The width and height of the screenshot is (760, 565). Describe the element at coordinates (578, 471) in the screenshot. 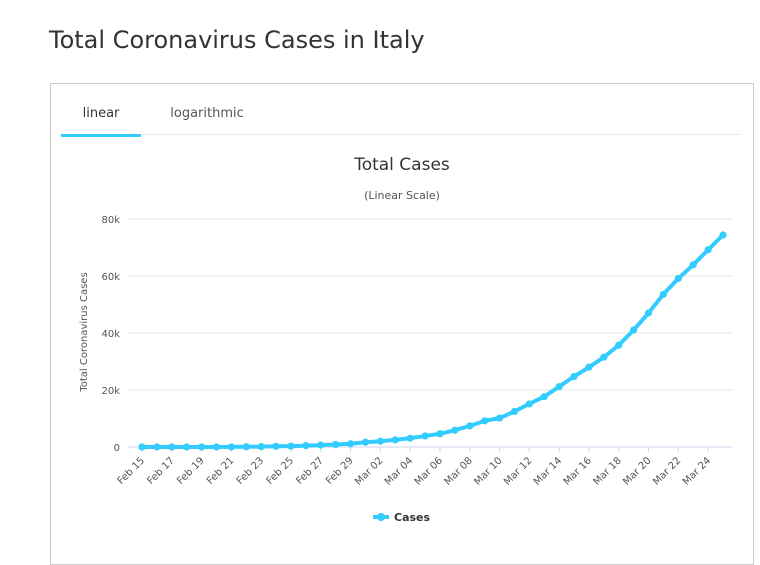

I see `x-tick-label: Mar 16` at that location.